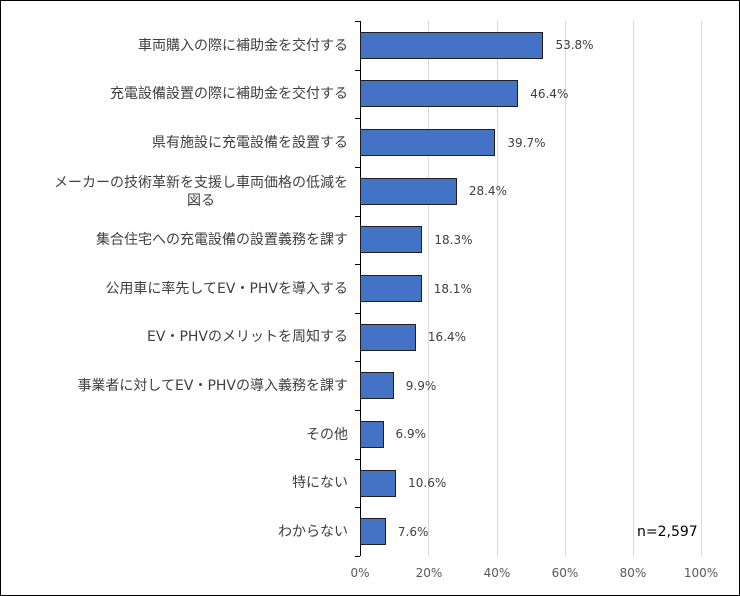  Describe the element at coordinates (549, 93) in the screenshot. I see `value-label: 46.4%` at that location.